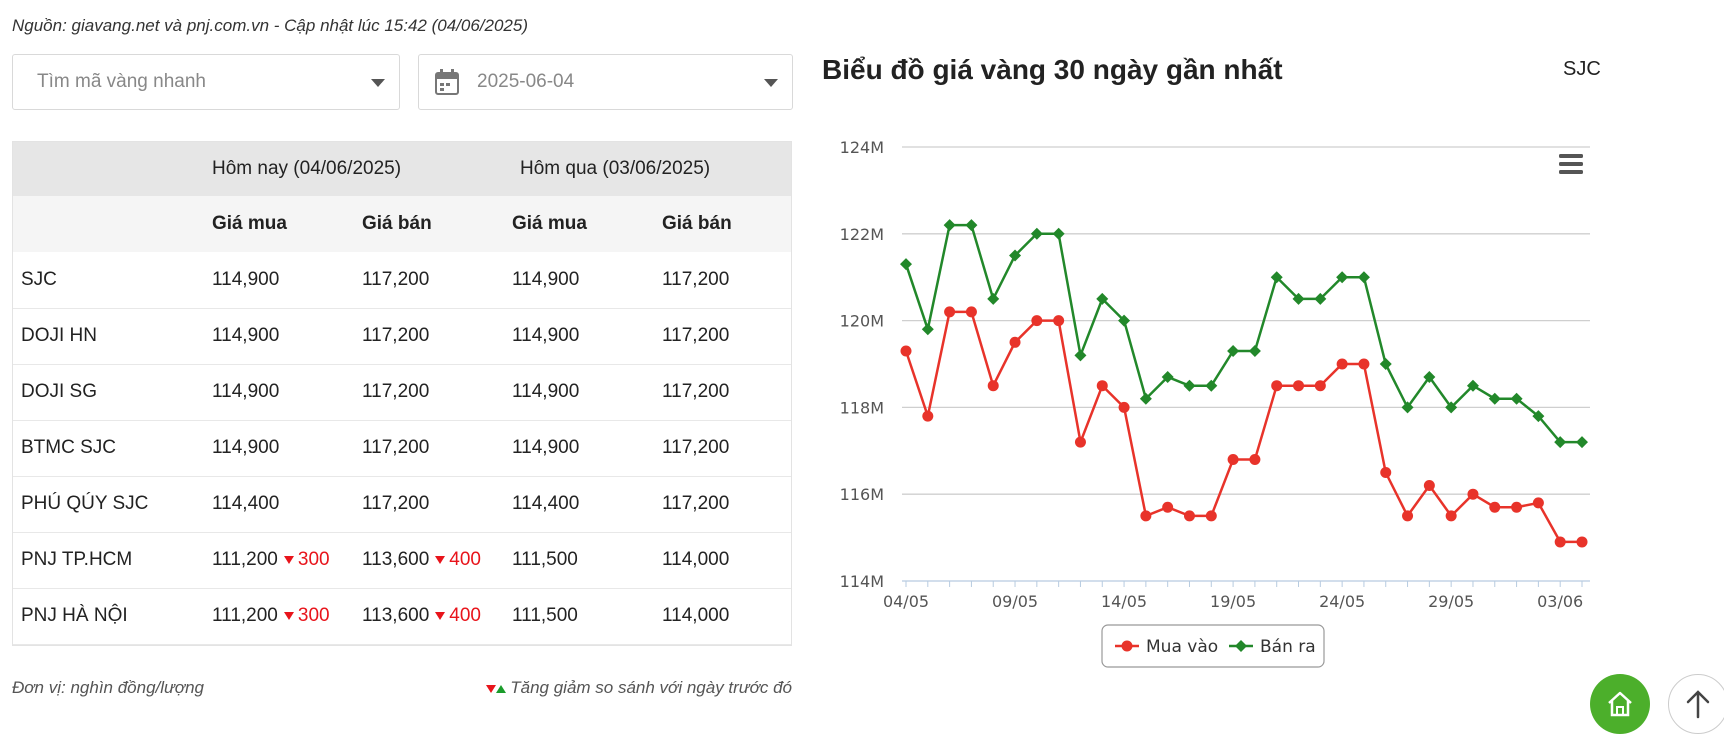  Describe the element at coordinates (1124, 601) in the screenshot. I see `x-tick-label: 14/05` at that location.